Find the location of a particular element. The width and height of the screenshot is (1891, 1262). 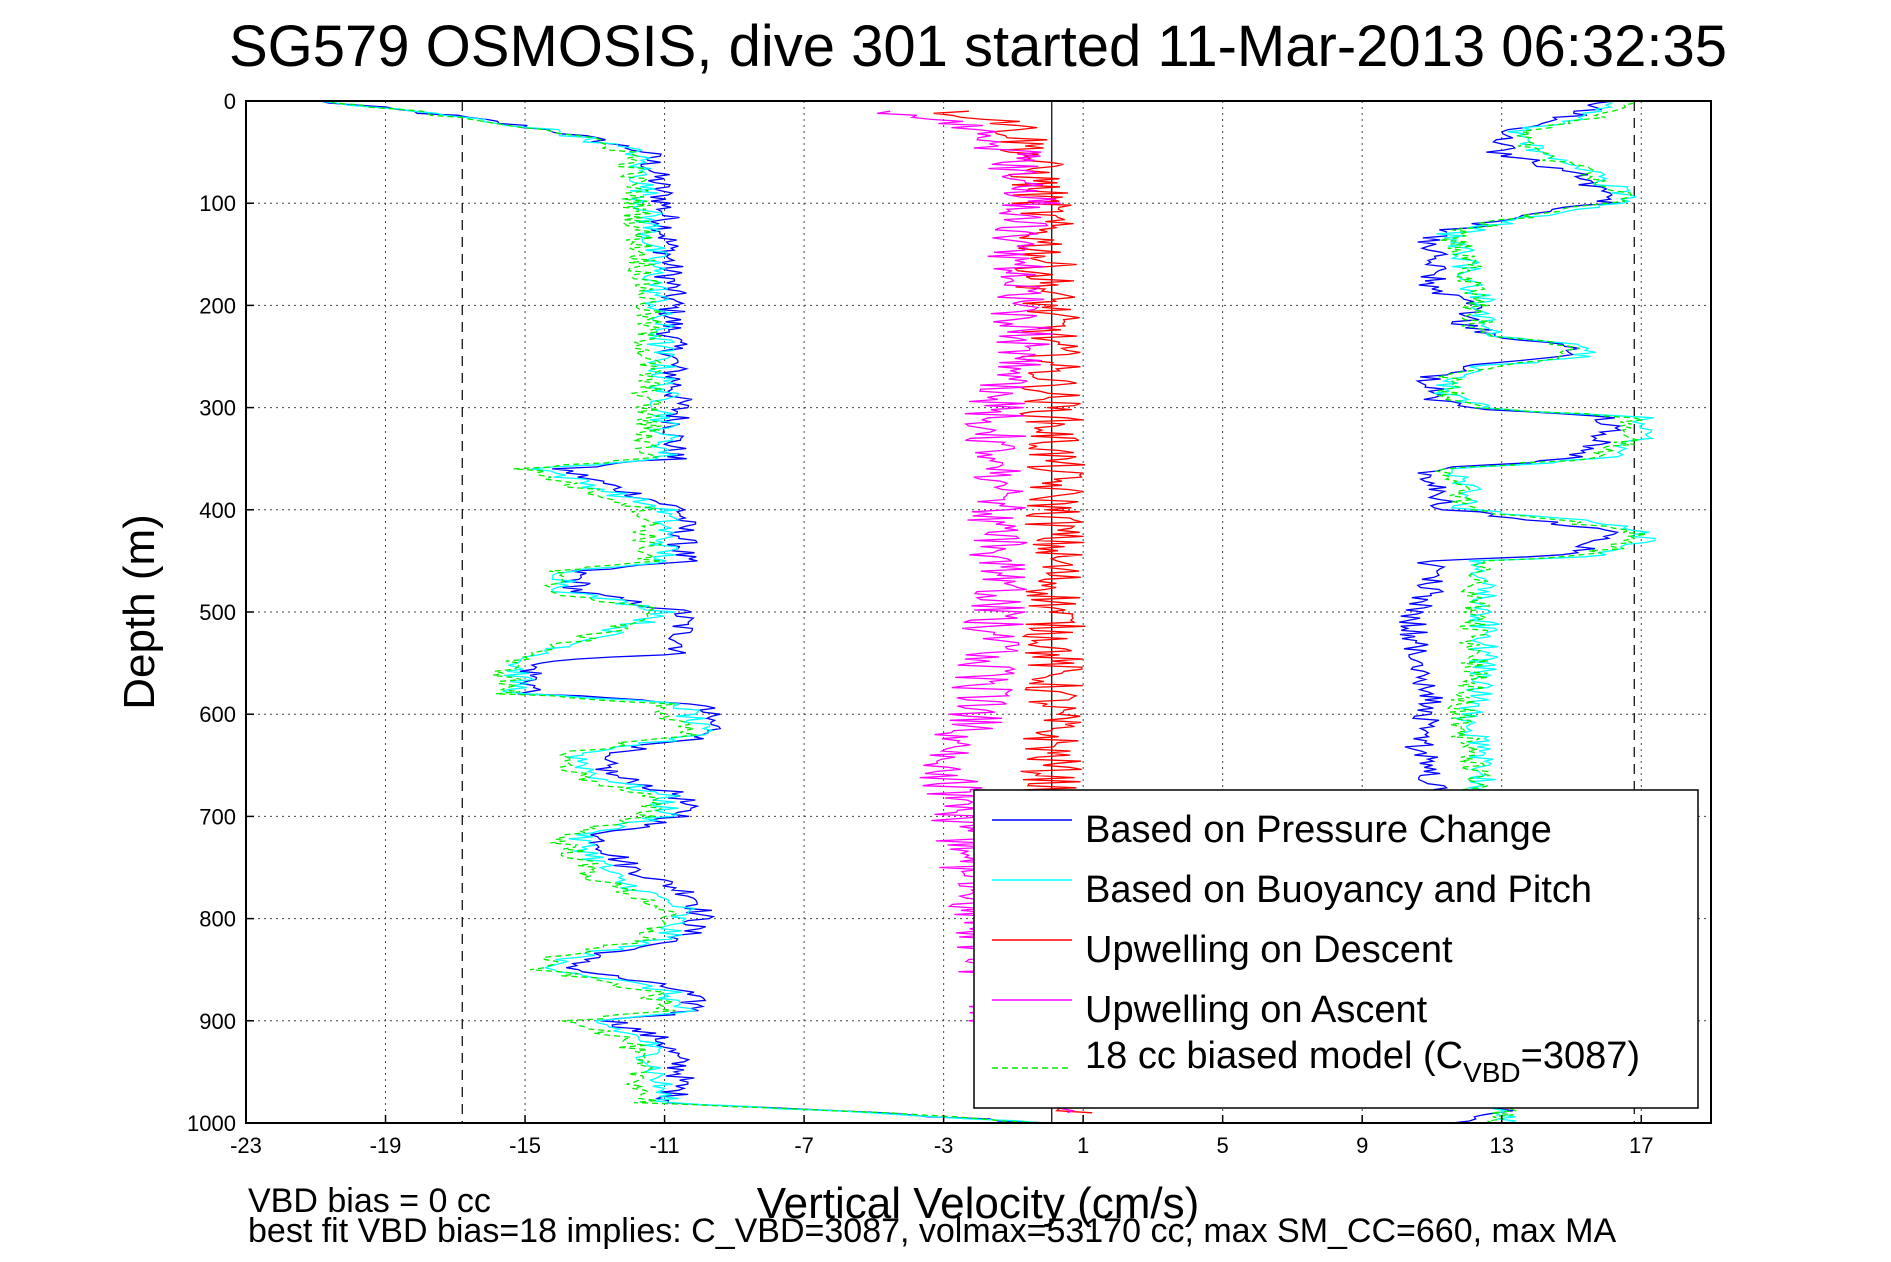

x-axis-label: Vertical Velocity (cm/s) is located at coordinates (978, 1203).